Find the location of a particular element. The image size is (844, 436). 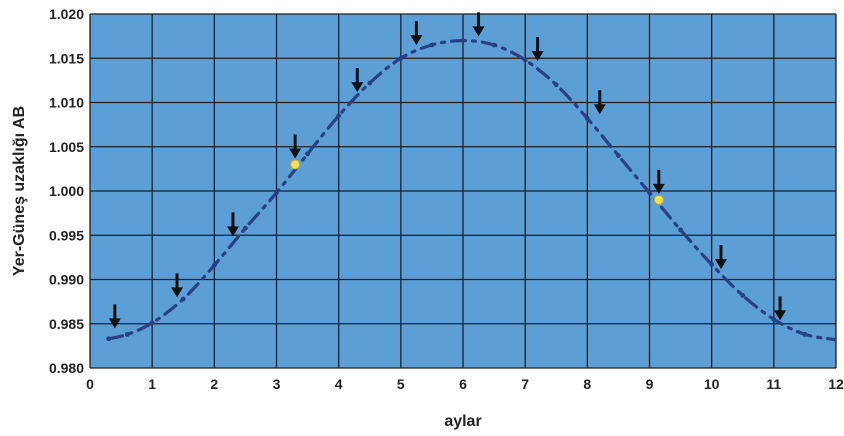

x-tick-label: 9 is located at coordinates (650, 384).